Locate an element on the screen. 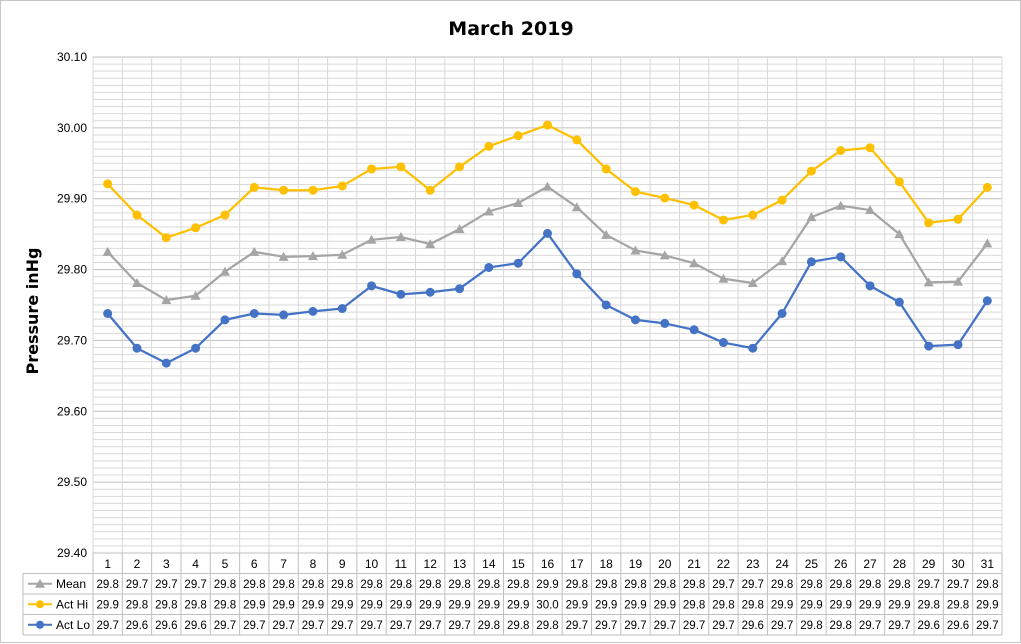 The image size is (1021, 644). y-tick-label: 29.80 is located at coordinates (72, 270).